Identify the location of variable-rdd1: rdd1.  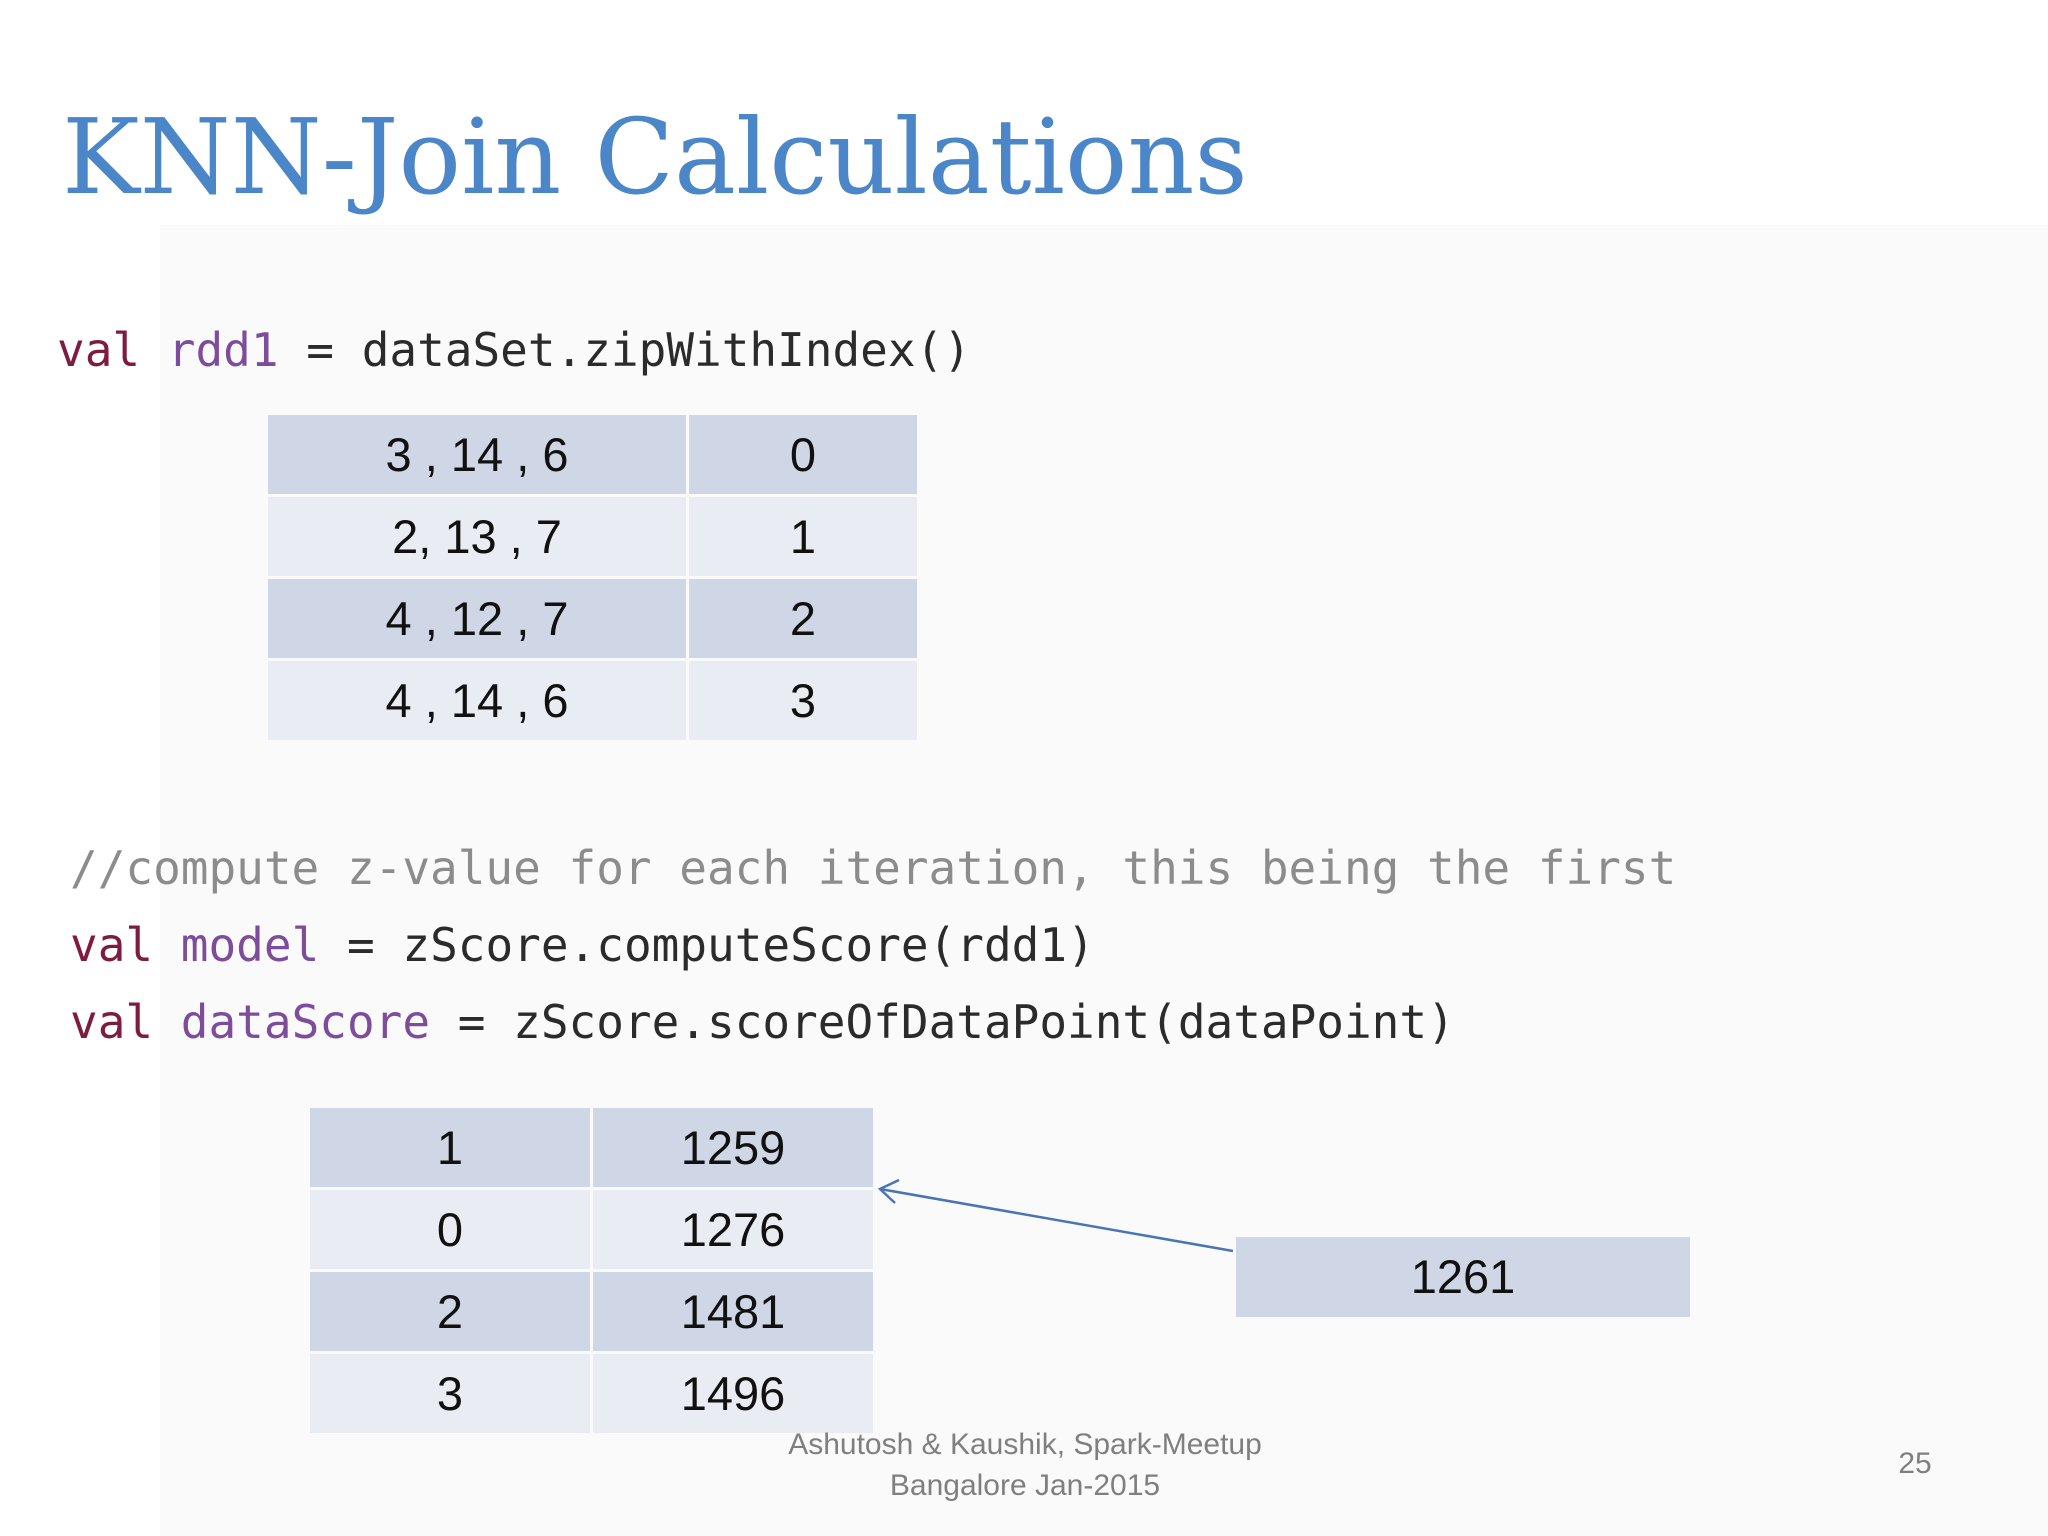
(223, 350).